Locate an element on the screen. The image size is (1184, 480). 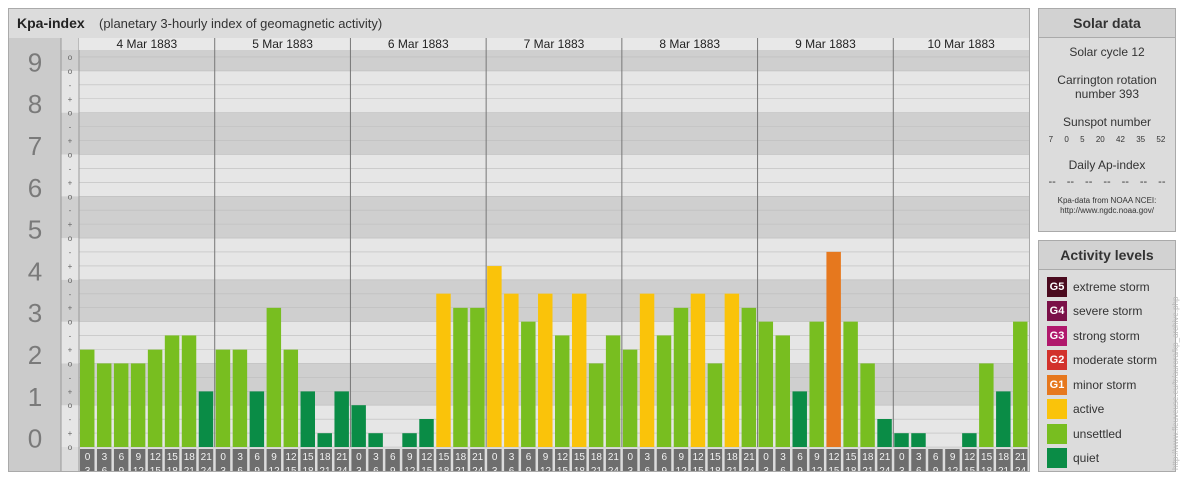
sunspot-value: 20 is located at coordinates (1100, 139).